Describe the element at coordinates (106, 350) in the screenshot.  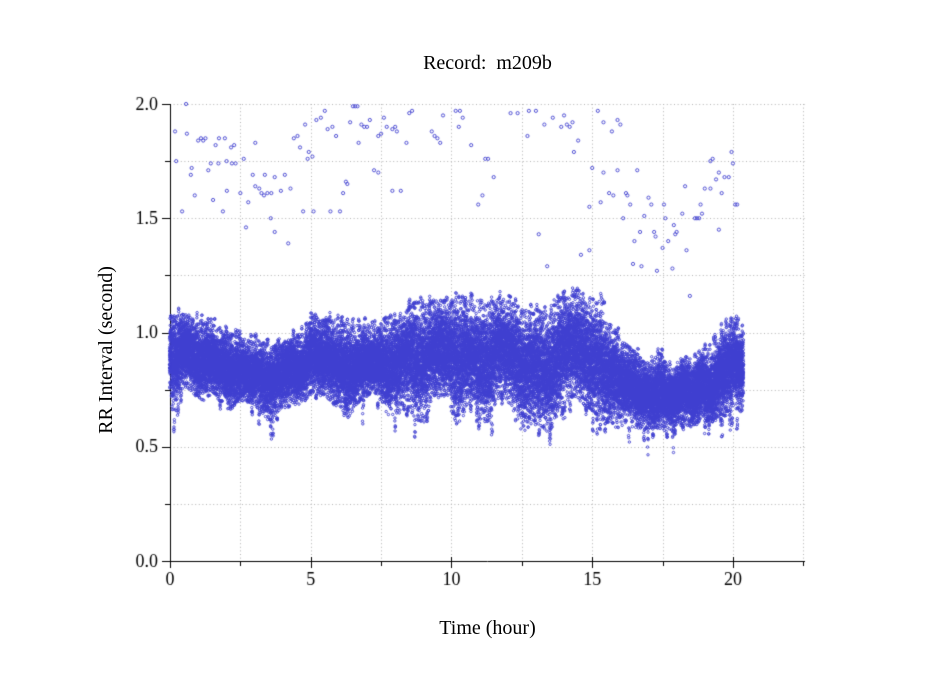
I see `y-axis-label: RR Interval (second)` at that location.